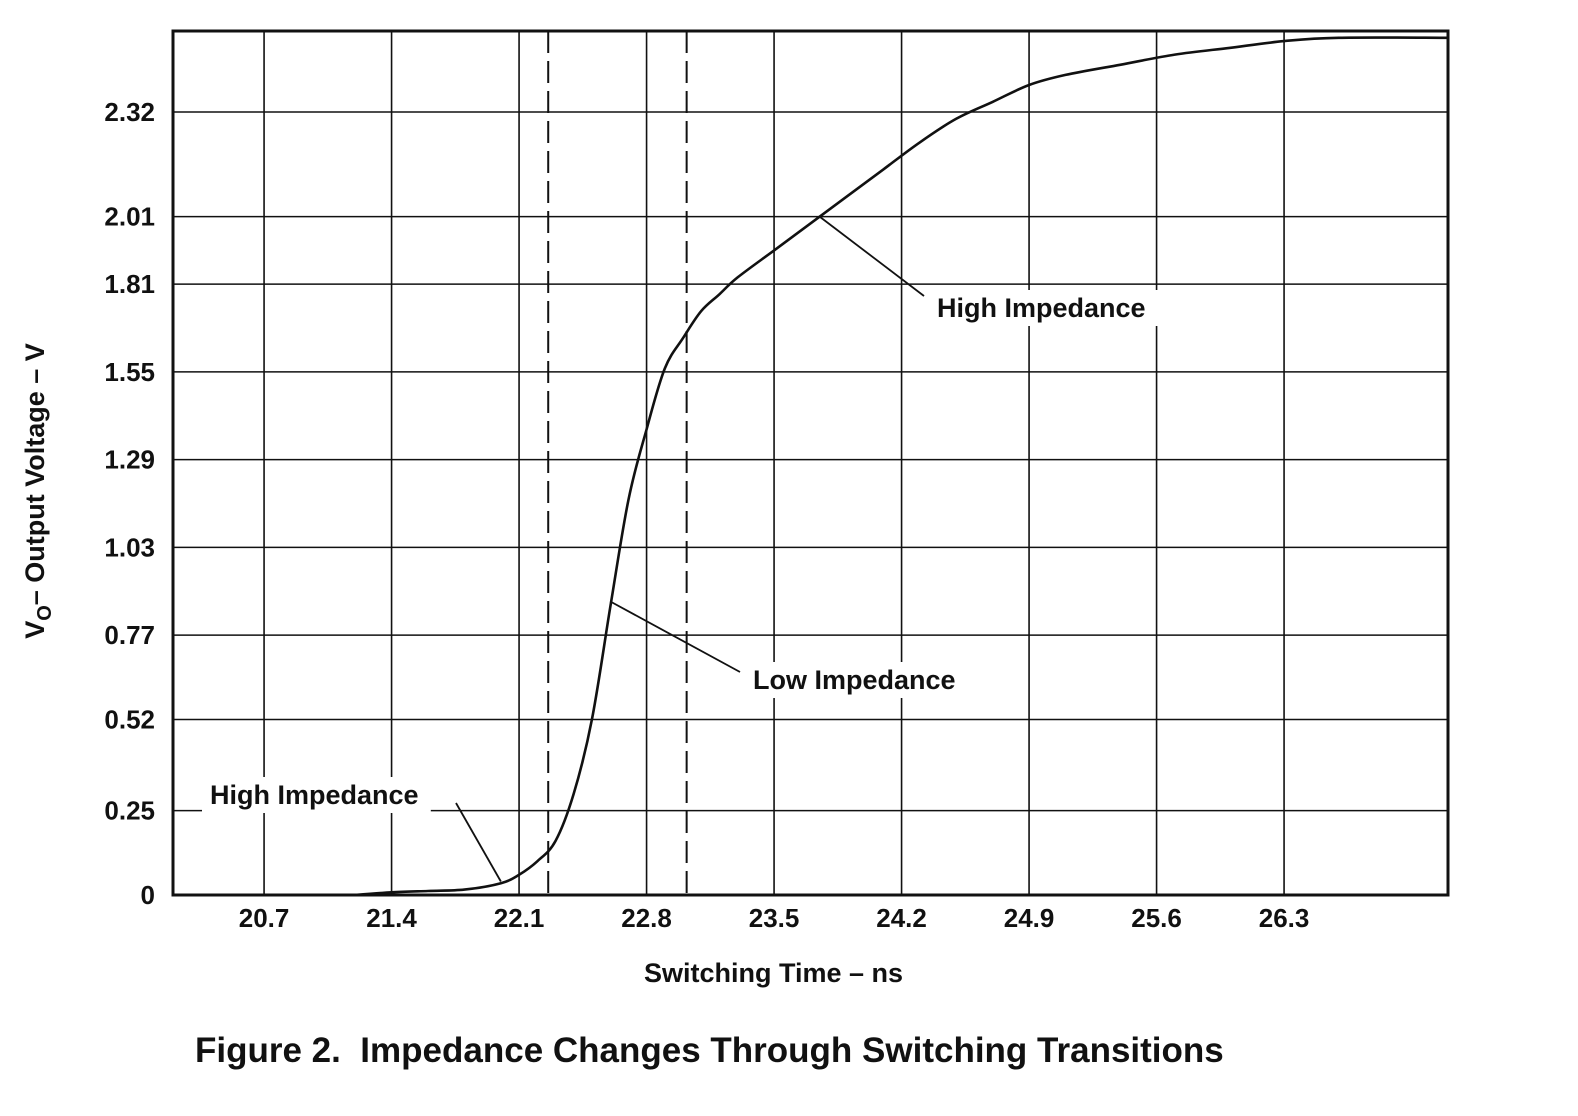 This screenshot has height=1116, width=1578. What do you see at coordinates (129, 460) in the screenshot?
I see `y-tick-label: 1.29` at bounding box center [129, 460].